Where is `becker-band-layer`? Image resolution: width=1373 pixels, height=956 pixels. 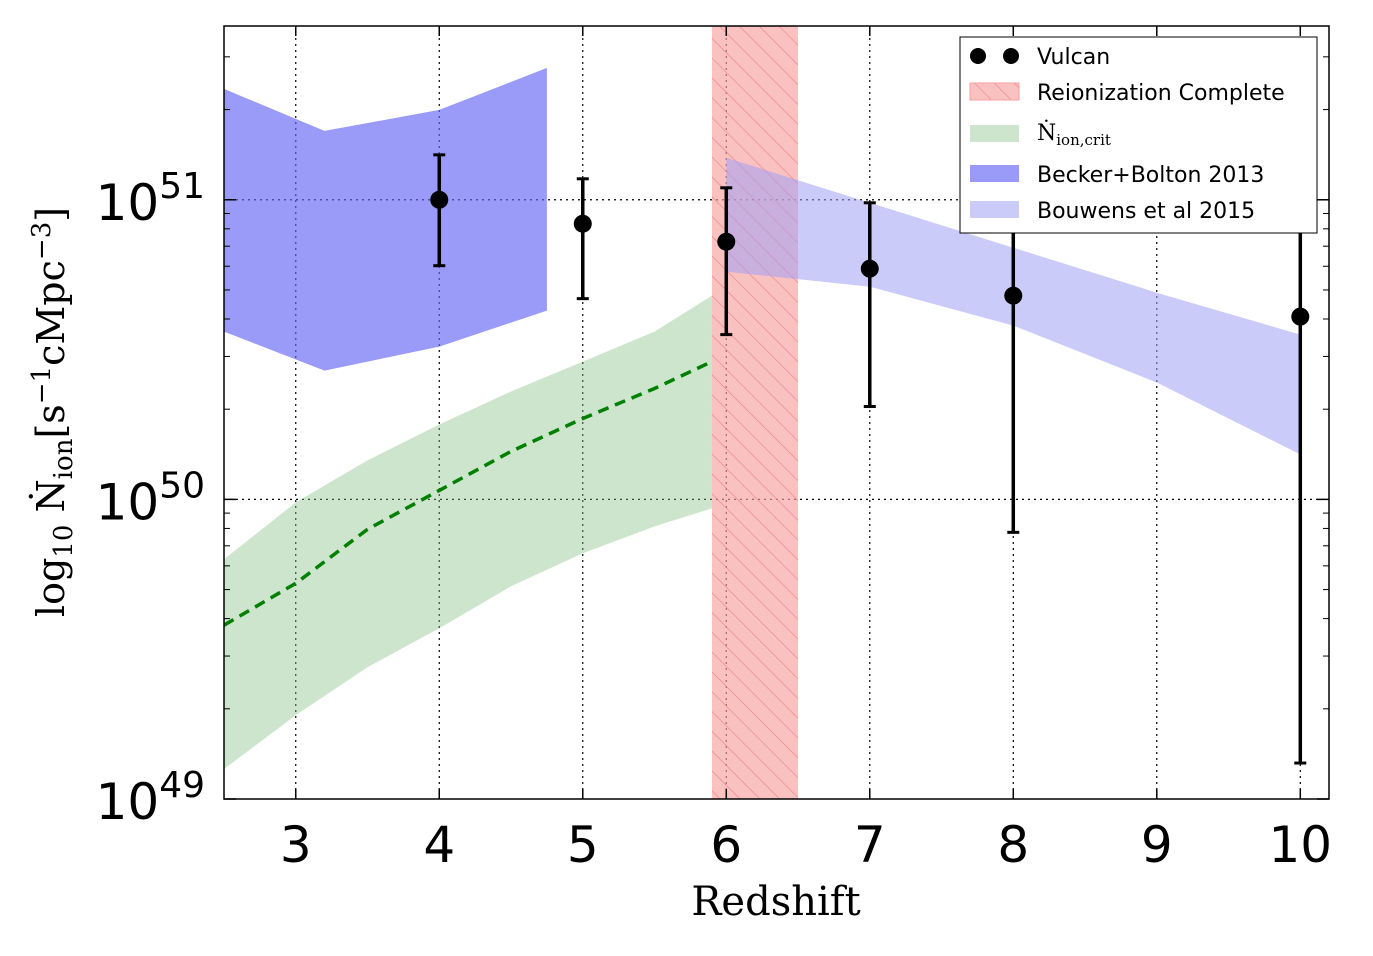 becker-band-layer is located at coordinates (385, 219).